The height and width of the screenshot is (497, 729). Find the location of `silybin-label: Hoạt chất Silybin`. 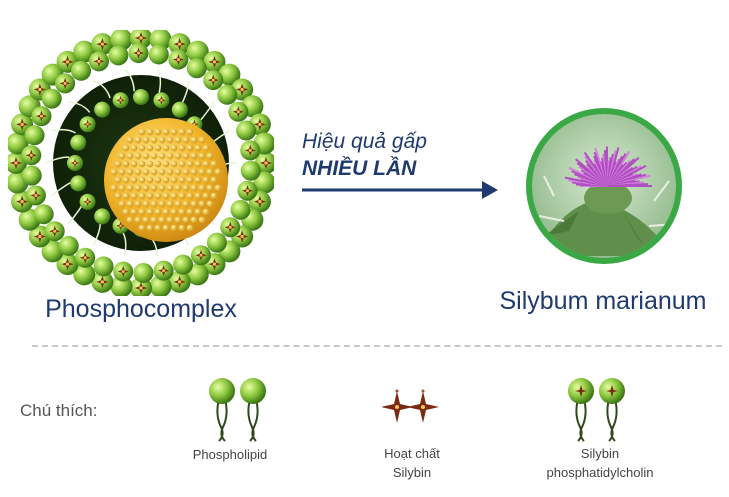

silybin-label: Hoạt chất Silybin is located at coordinates (412, 463).